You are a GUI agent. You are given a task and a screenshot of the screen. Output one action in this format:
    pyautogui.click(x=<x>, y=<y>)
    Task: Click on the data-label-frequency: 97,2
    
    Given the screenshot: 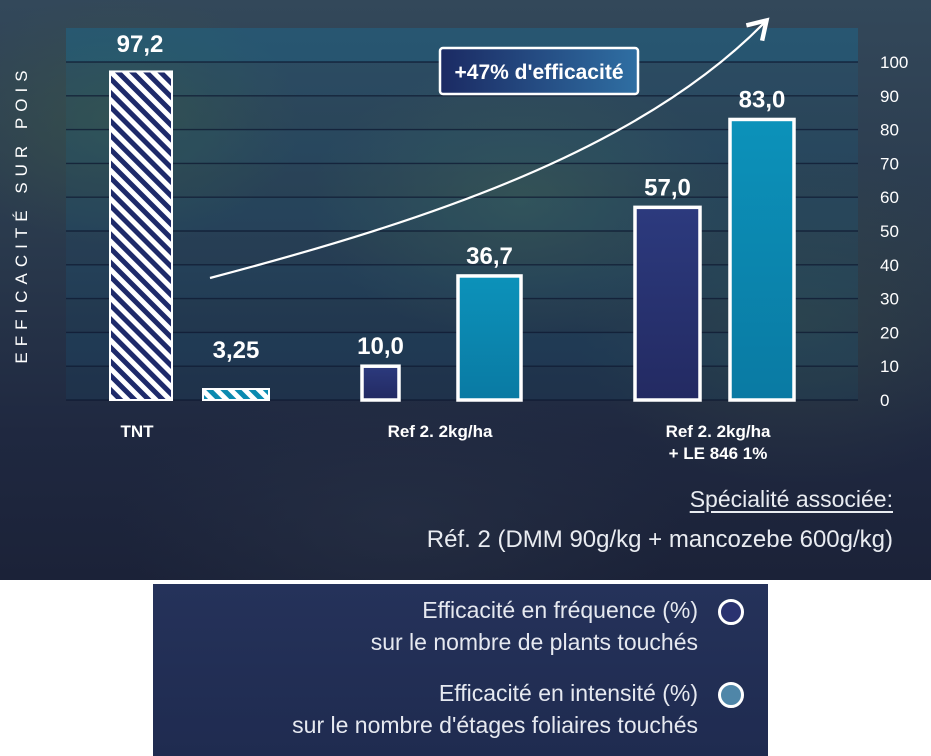 What is the action you would take?
    pyautogui.click(x=140, y=44)
    